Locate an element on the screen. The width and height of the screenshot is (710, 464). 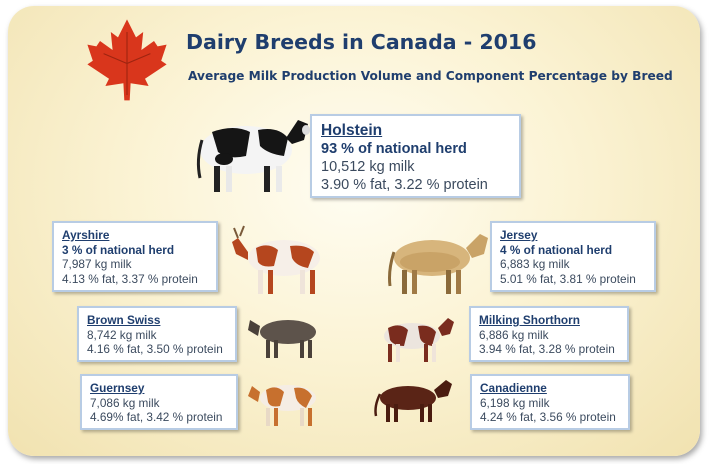
holstein-components: 3.90 % fat, 3.22 % protein is located at coordinates (404, 185).